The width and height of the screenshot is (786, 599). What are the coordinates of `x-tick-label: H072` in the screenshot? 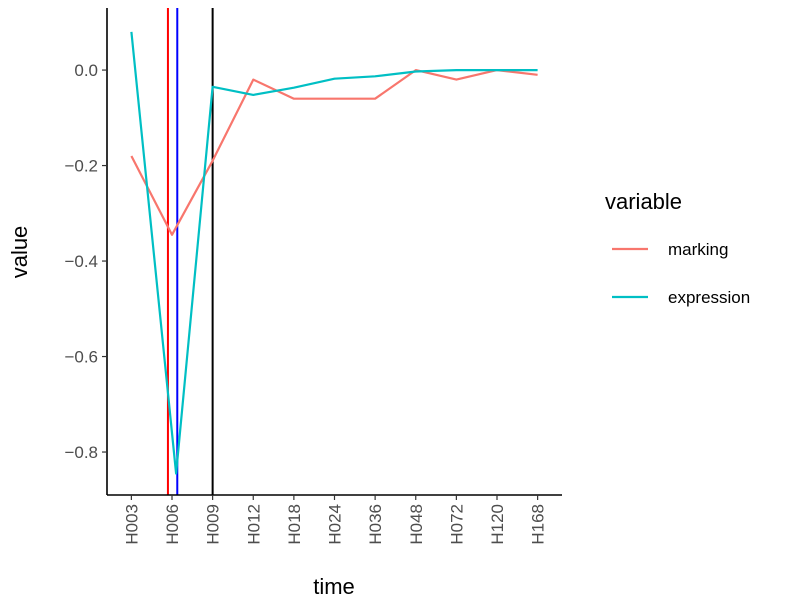 It's located at (456, 524).